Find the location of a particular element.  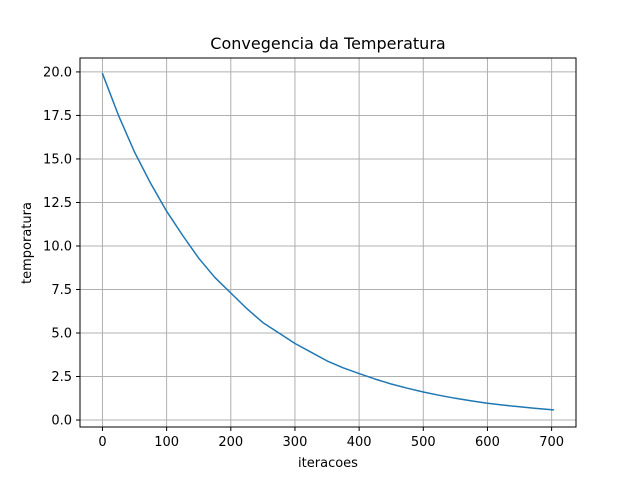

x-tick-label: 100 is located at coordinates (166, 442).